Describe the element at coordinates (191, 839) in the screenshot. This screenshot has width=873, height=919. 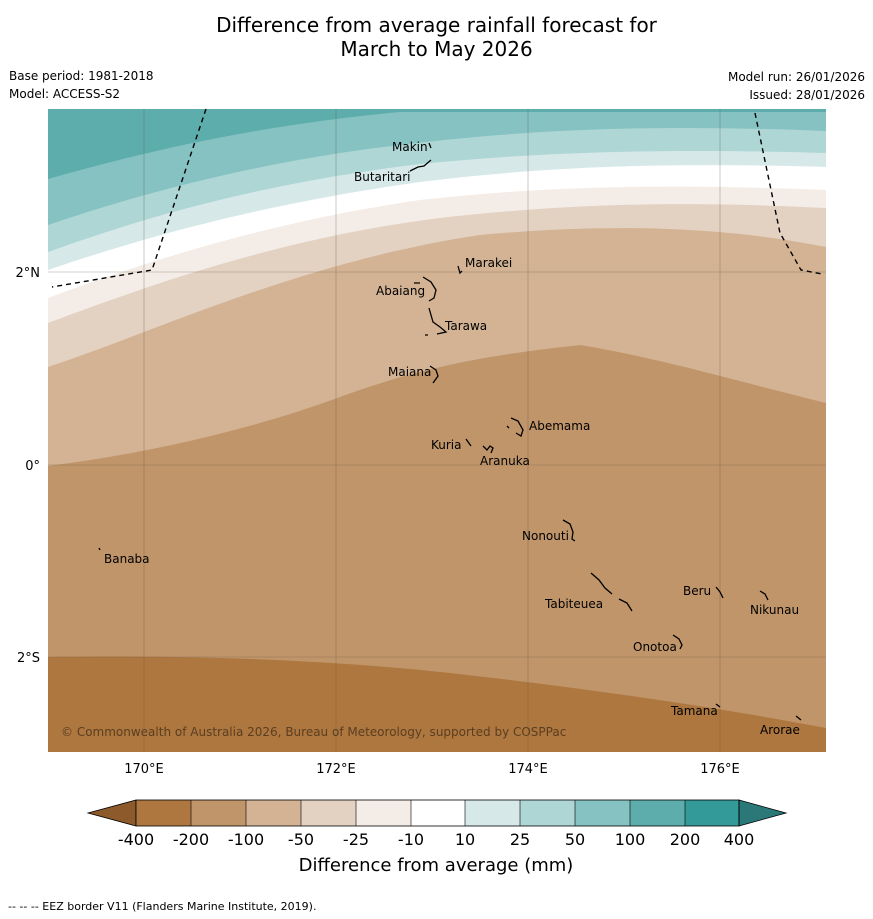
I see `colorbar-label: -200` at that location.